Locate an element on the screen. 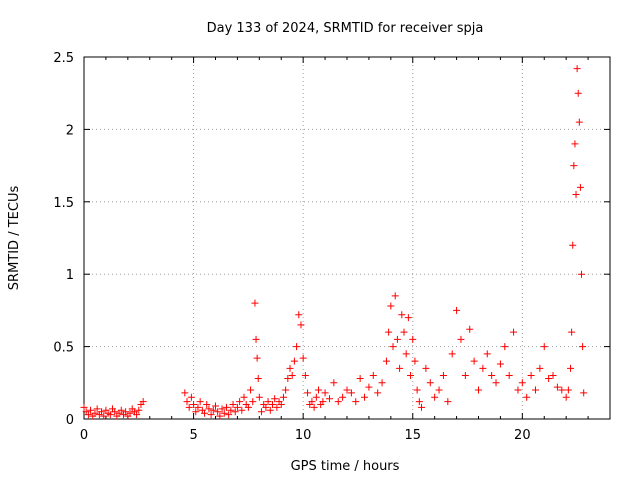 Image resolution: width=640 pixels, height=480 pixels. y-tick-labels: 0 0.5 1 1.5 2 2.5 is located at coordinates (63, 239).